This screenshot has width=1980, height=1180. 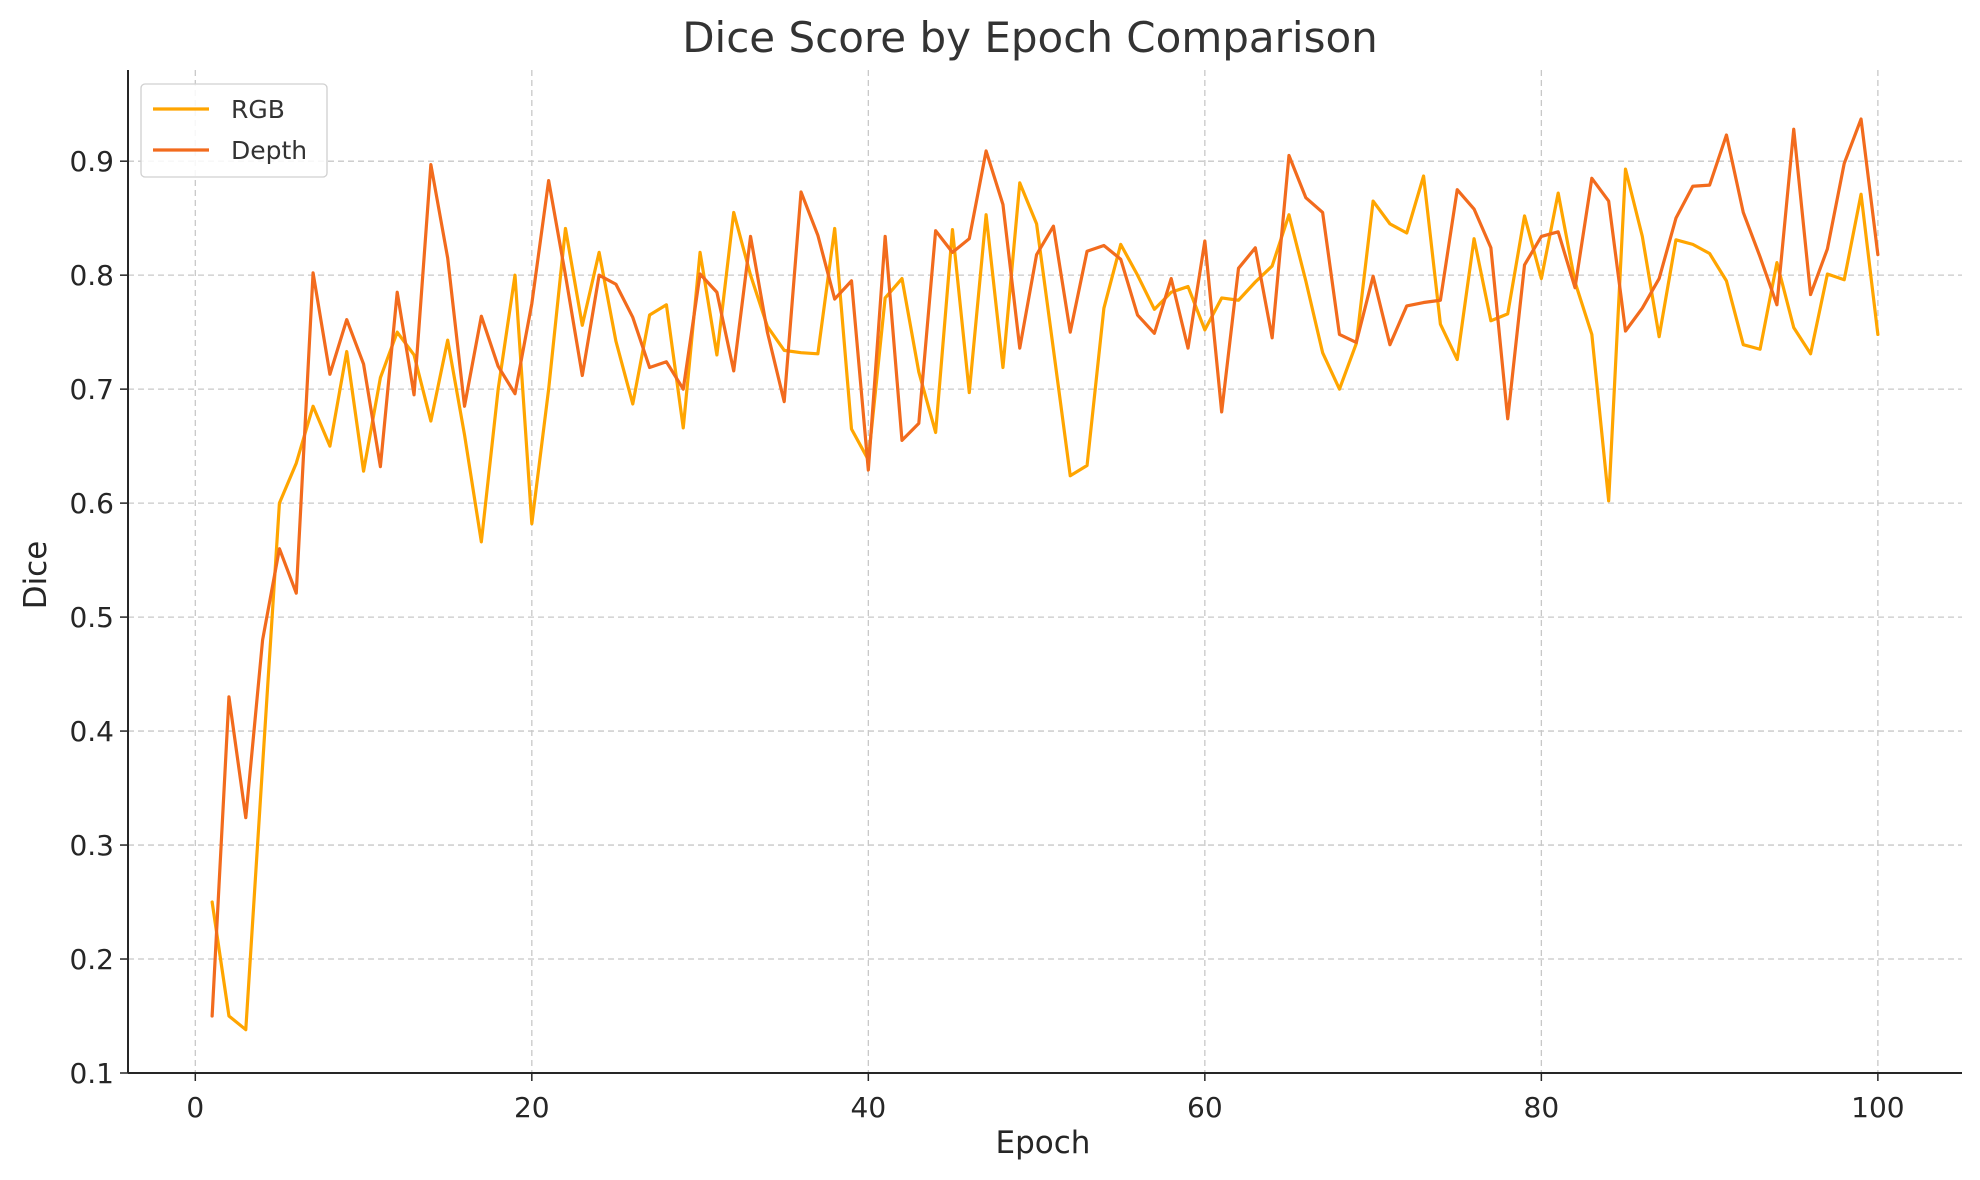 I want to click on legend-label-depth: Depth, so click(x=269, y=150).